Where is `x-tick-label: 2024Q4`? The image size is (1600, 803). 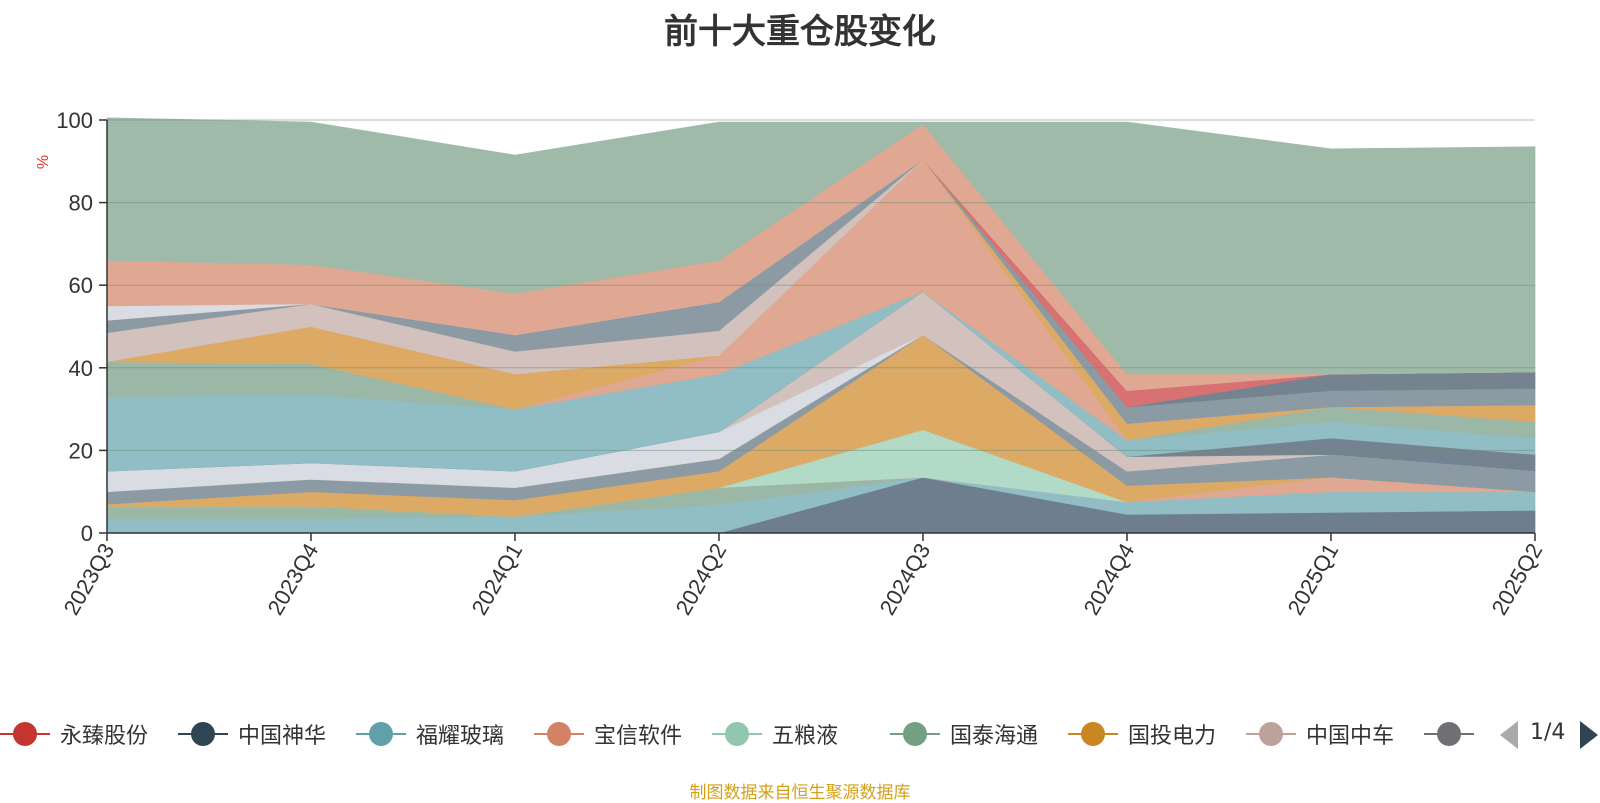 x-tick-label: 2024Q4 is located at coordinates (1109, 579).